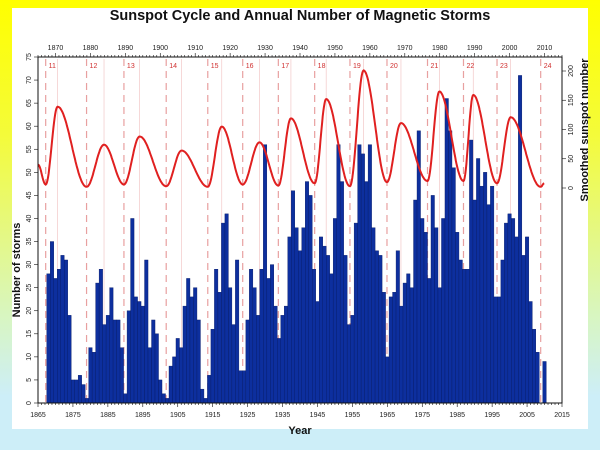 The height and width of the screenshot is (450, 600). What do you see at coordinates (29, 218) in the screenshot?
I see `y-tick-label: 40` at bounding box center [29, 218].